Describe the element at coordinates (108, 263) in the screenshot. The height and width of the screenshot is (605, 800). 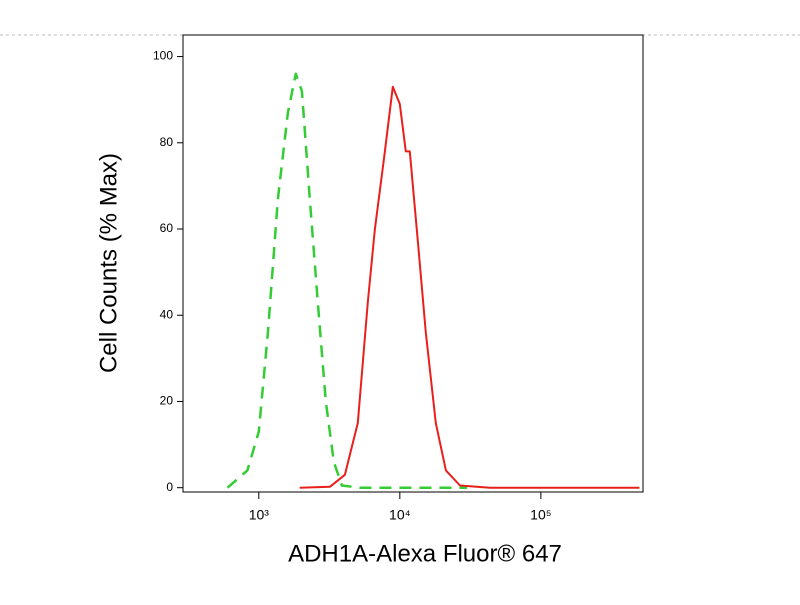
I see `y-axis-label: Cell Counts (% Max)` at that location.